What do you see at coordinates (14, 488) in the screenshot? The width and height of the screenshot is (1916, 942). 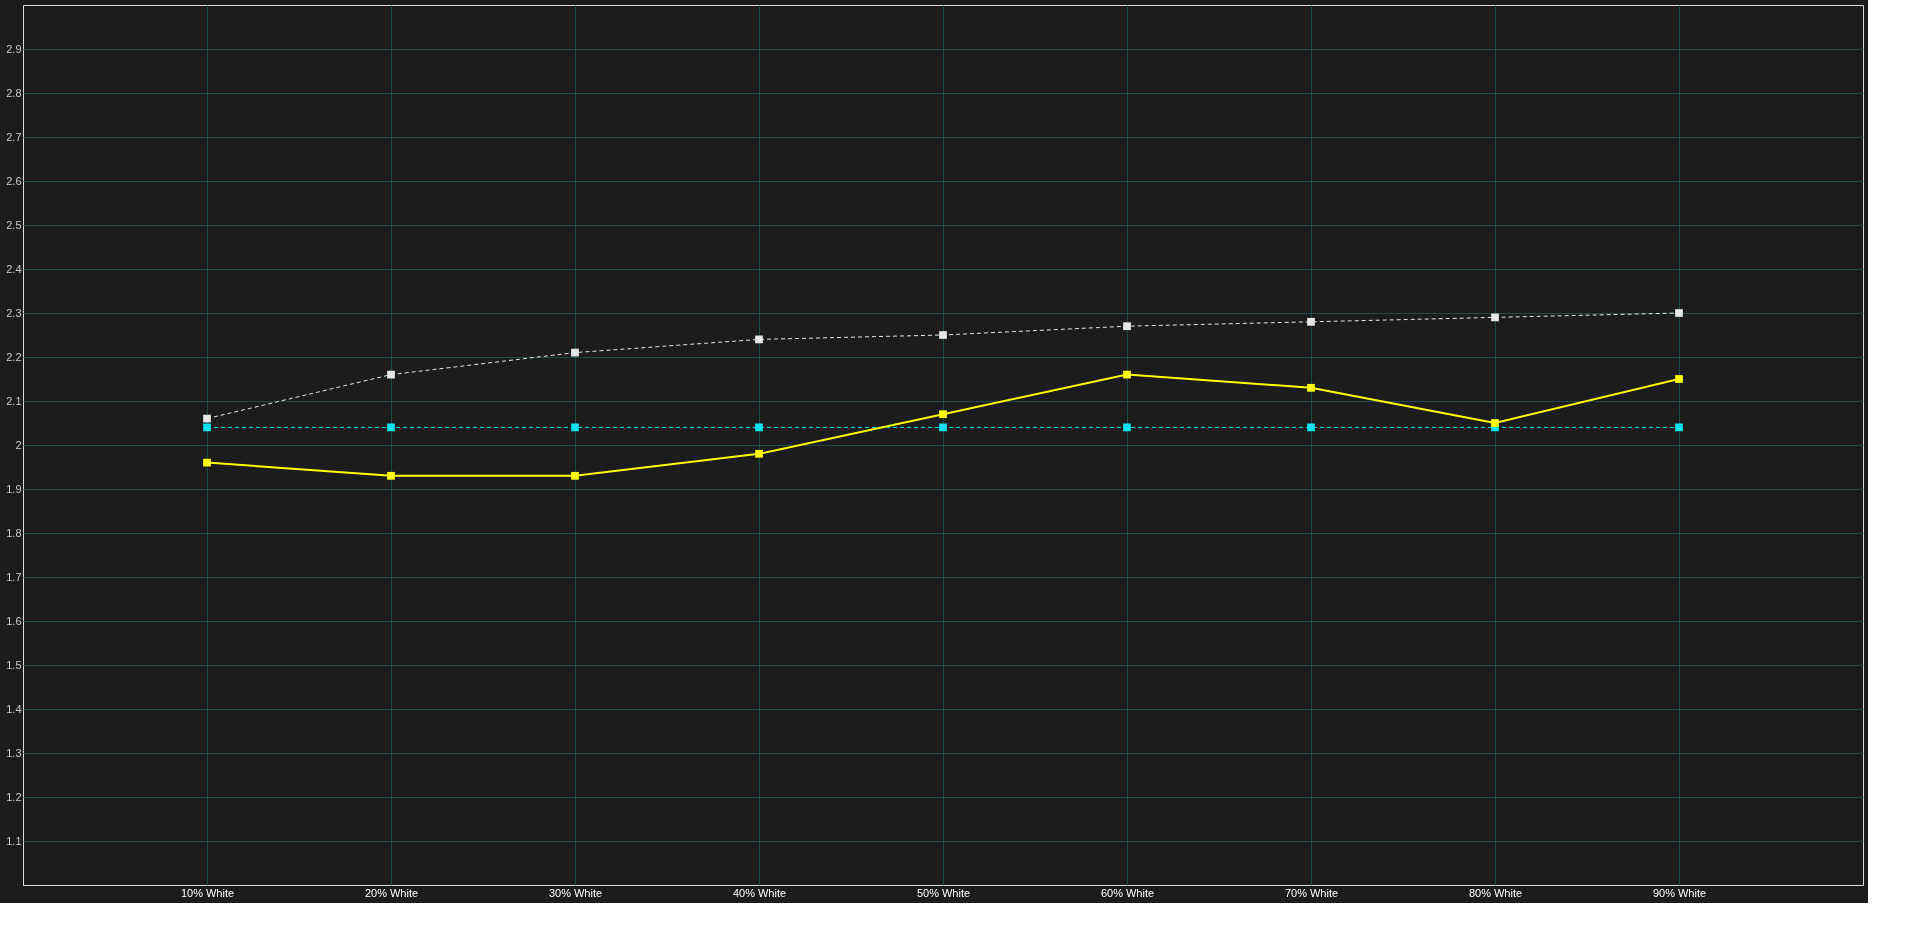 I see `y-tick-label: 1.9` at bounding box center [14, 488].